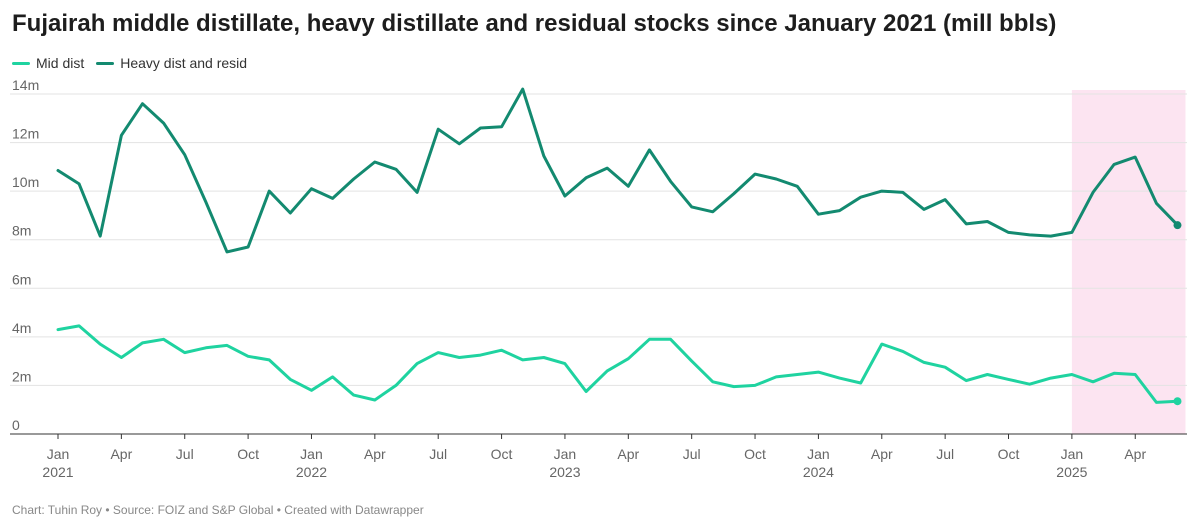  I want to click on legend-label-heavy-dist: Heavy dist and resid, so click(184, 63).